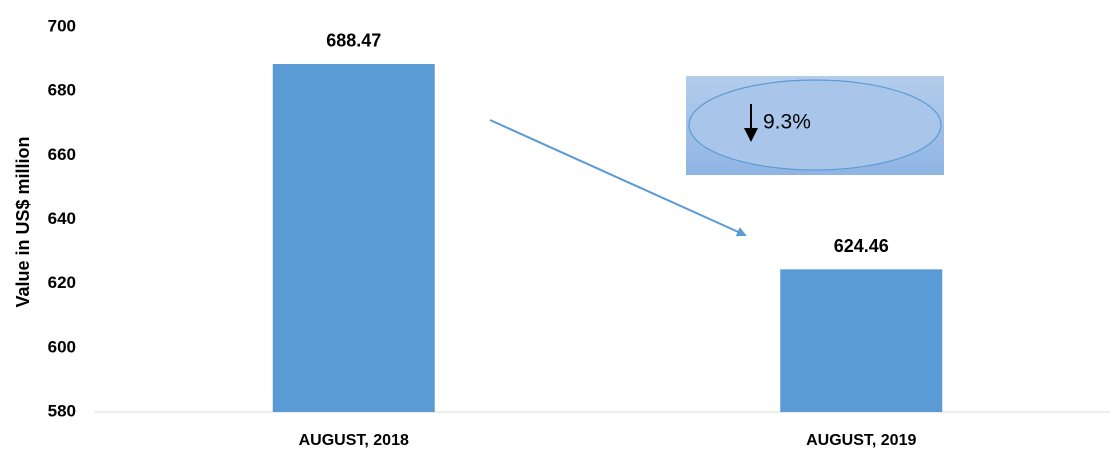  I want to click on annotation-text: 9.3%, so click(787, 122).